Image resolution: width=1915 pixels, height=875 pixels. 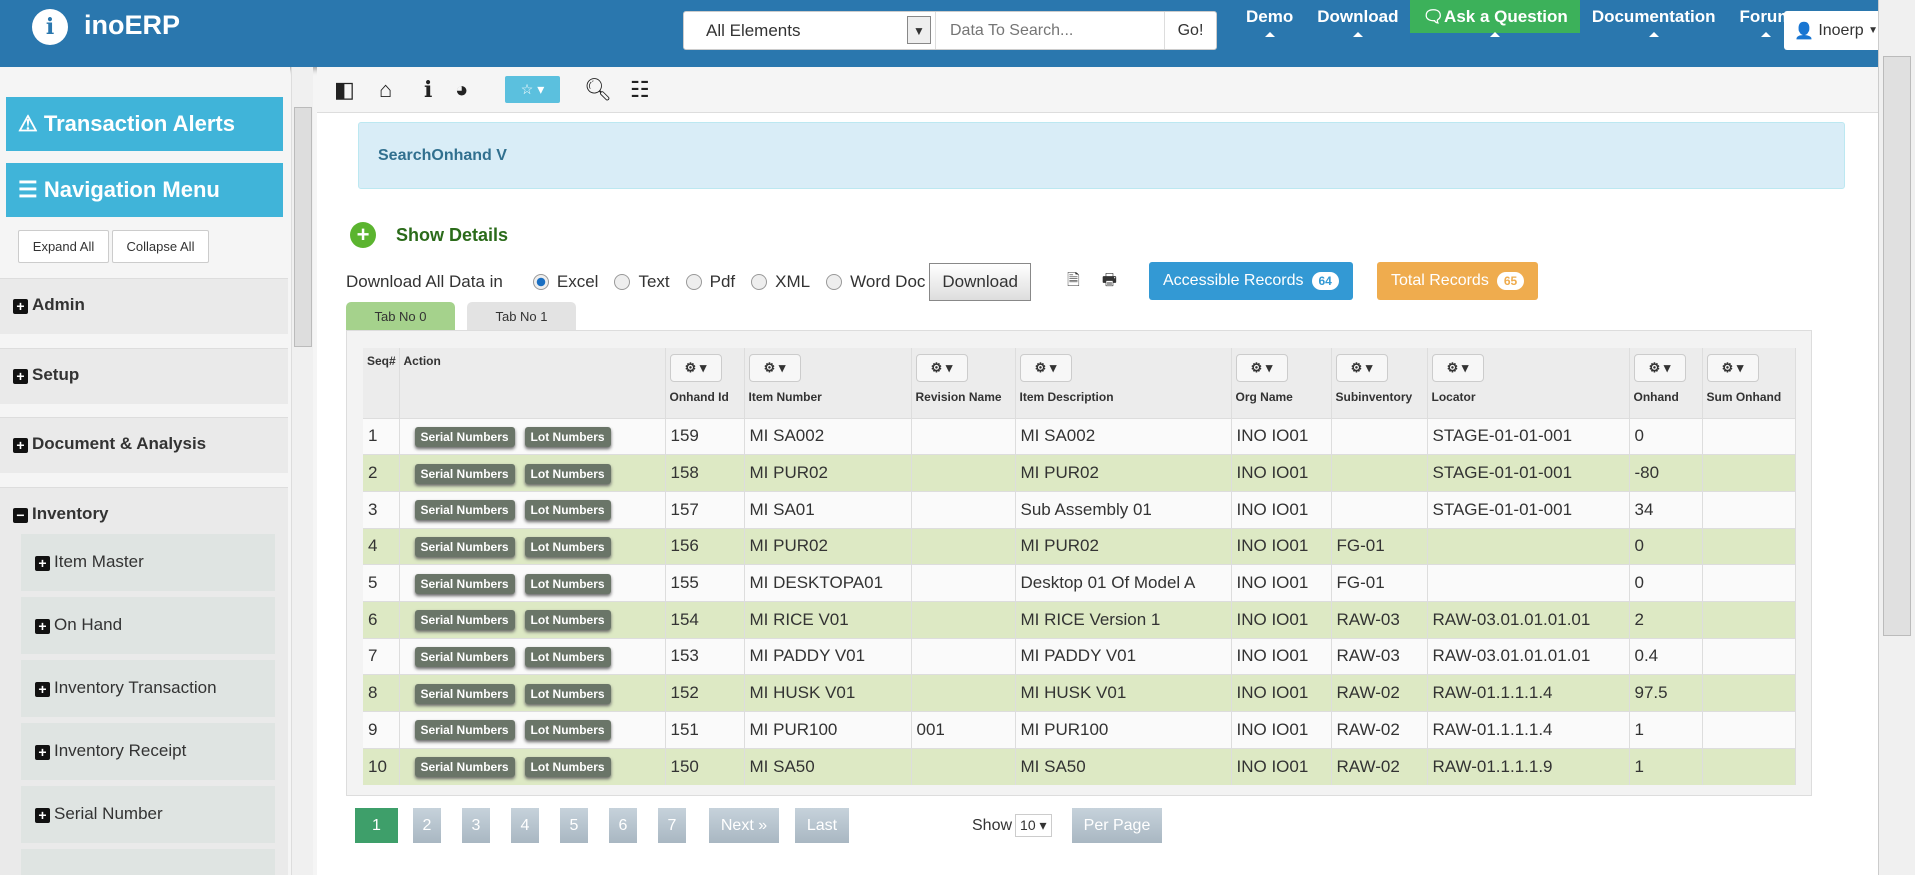 What do you see at coordinates (810, 30) in the screenshot?
I see `search-scope-select: All Elements ▼` at bounding box center [810, 30].